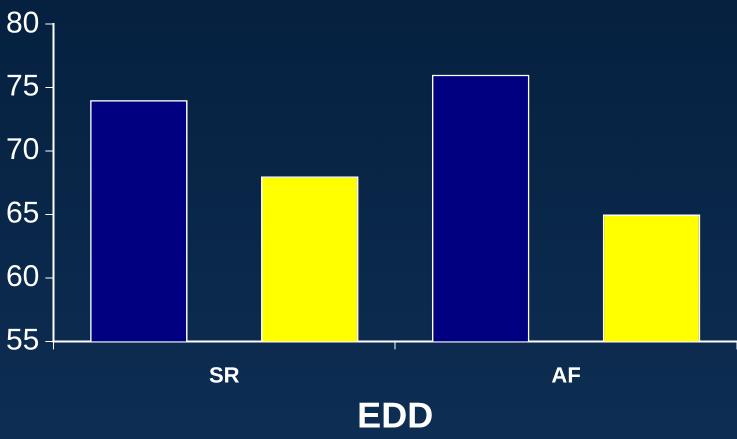  Describe the element at coordinates (23, 23) in the screenshot. I see `y-tick-label: 80` at that location.